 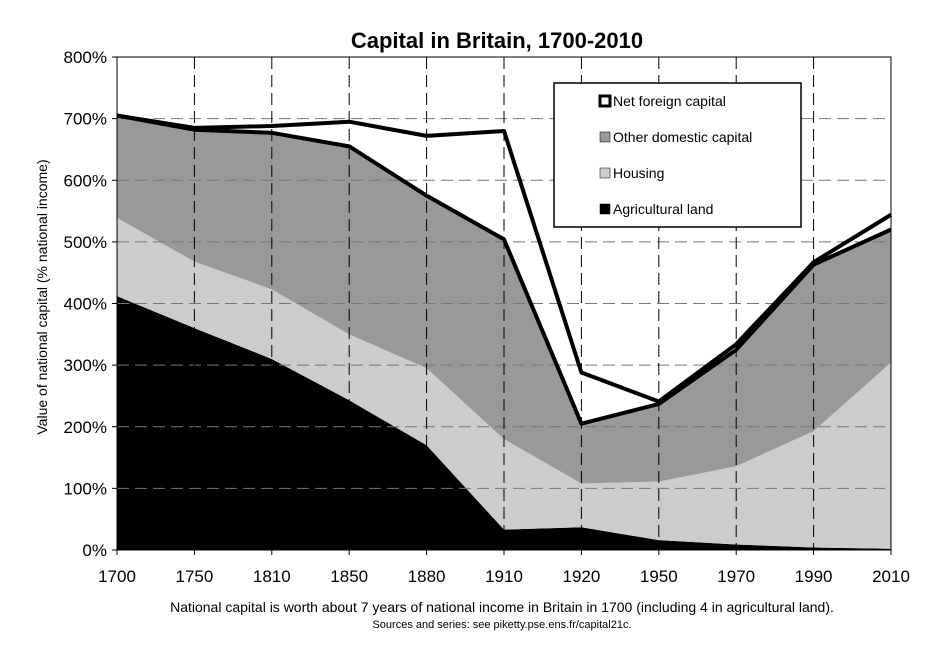 I want to click on legend-swatch-housing, so click(x=605, y=173).